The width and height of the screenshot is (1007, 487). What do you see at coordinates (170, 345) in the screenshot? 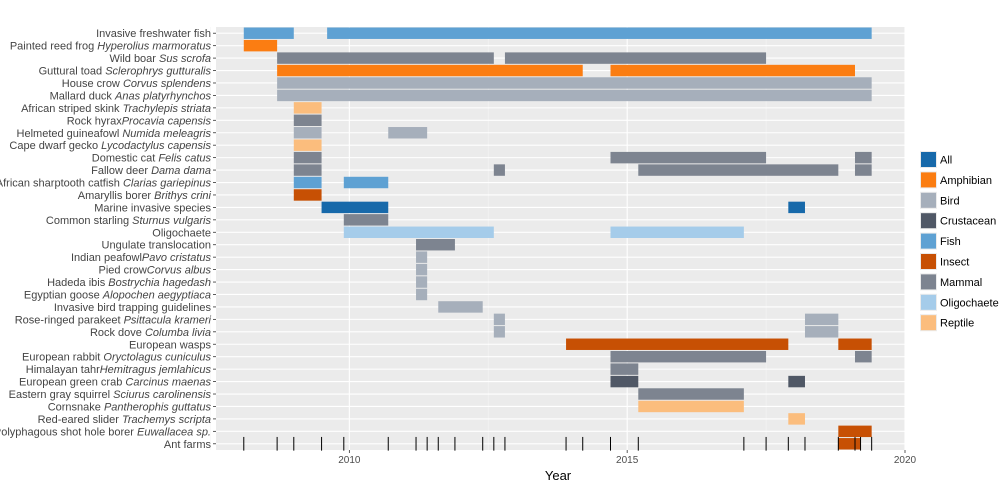
I see `y-tick-label: European wasps` at bounding box center [170, 345].